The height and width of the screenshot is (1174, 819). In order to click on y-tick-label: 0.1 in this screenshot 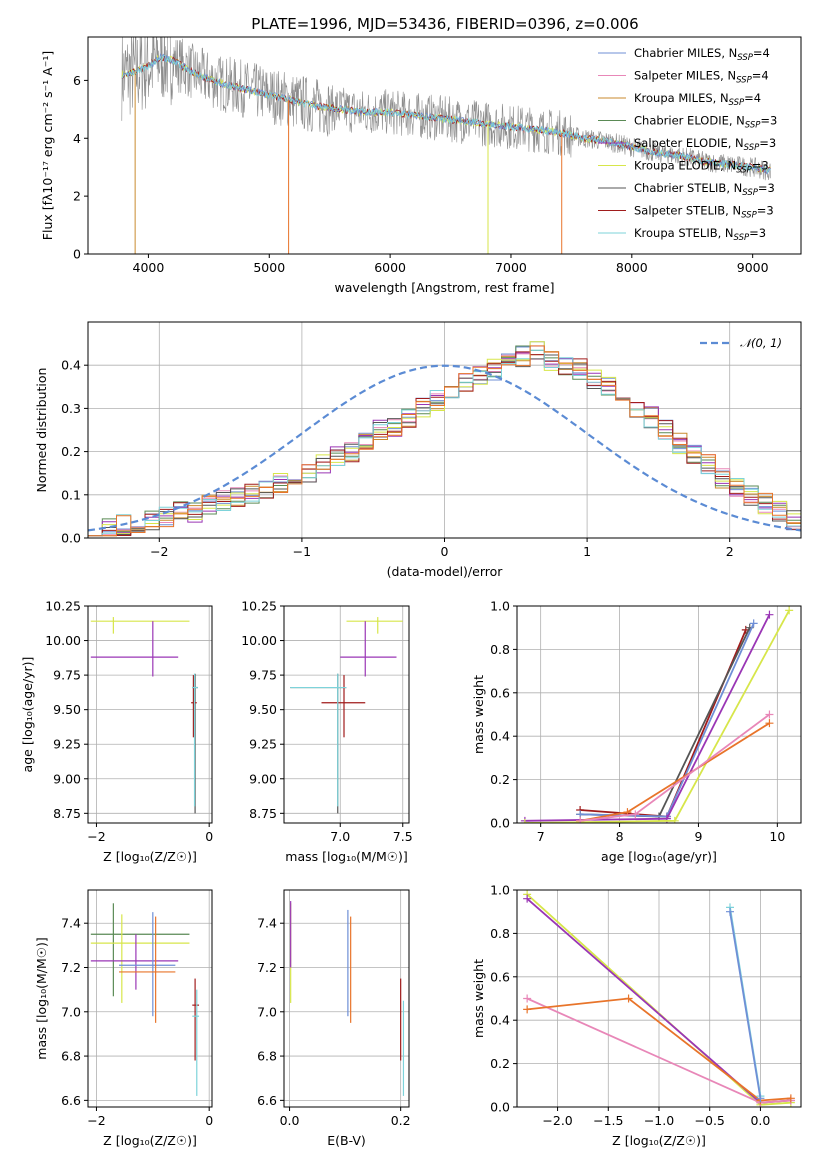, I will do `click(71, 494)`.